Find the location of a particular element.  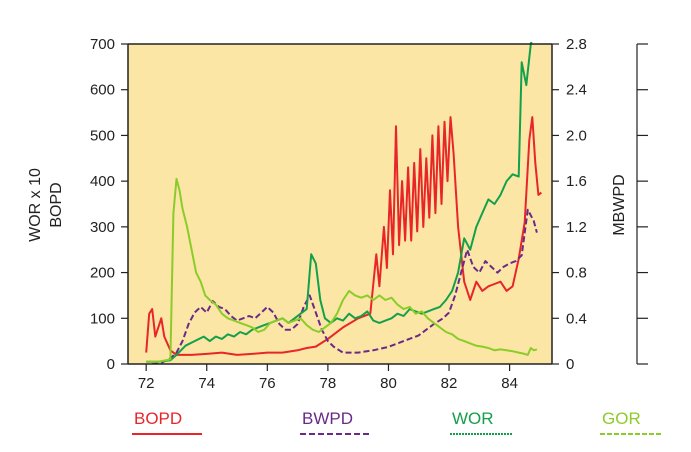

right-tick-label: 1.2 is located at coordinates (576, 227).